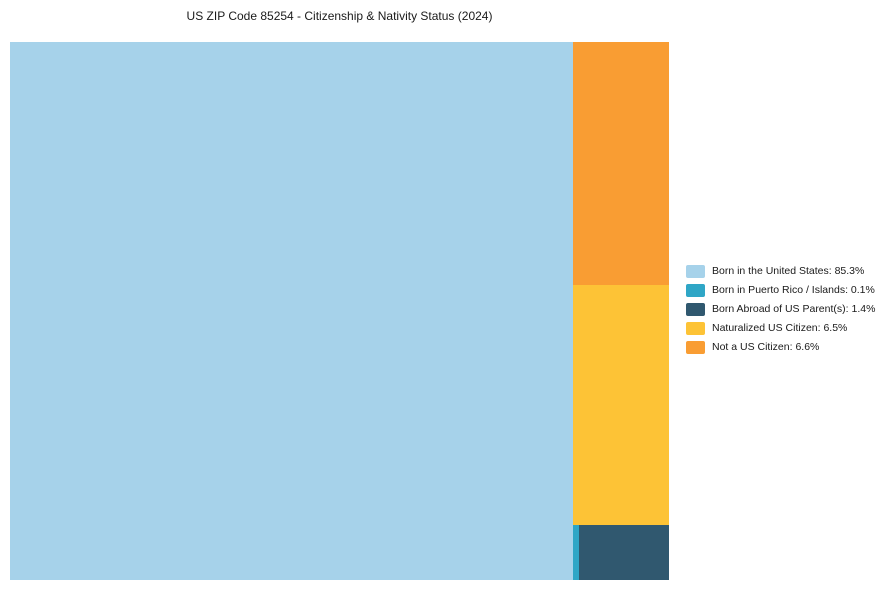 The height and width of the screenshot is (590, 889). I want to click on treemap-block-born_pr_islands, so click(576, 552).